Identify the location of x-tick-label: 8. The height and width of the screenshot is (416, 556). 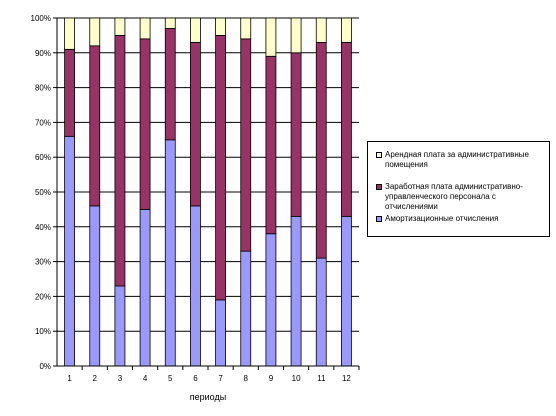
(246, 378).